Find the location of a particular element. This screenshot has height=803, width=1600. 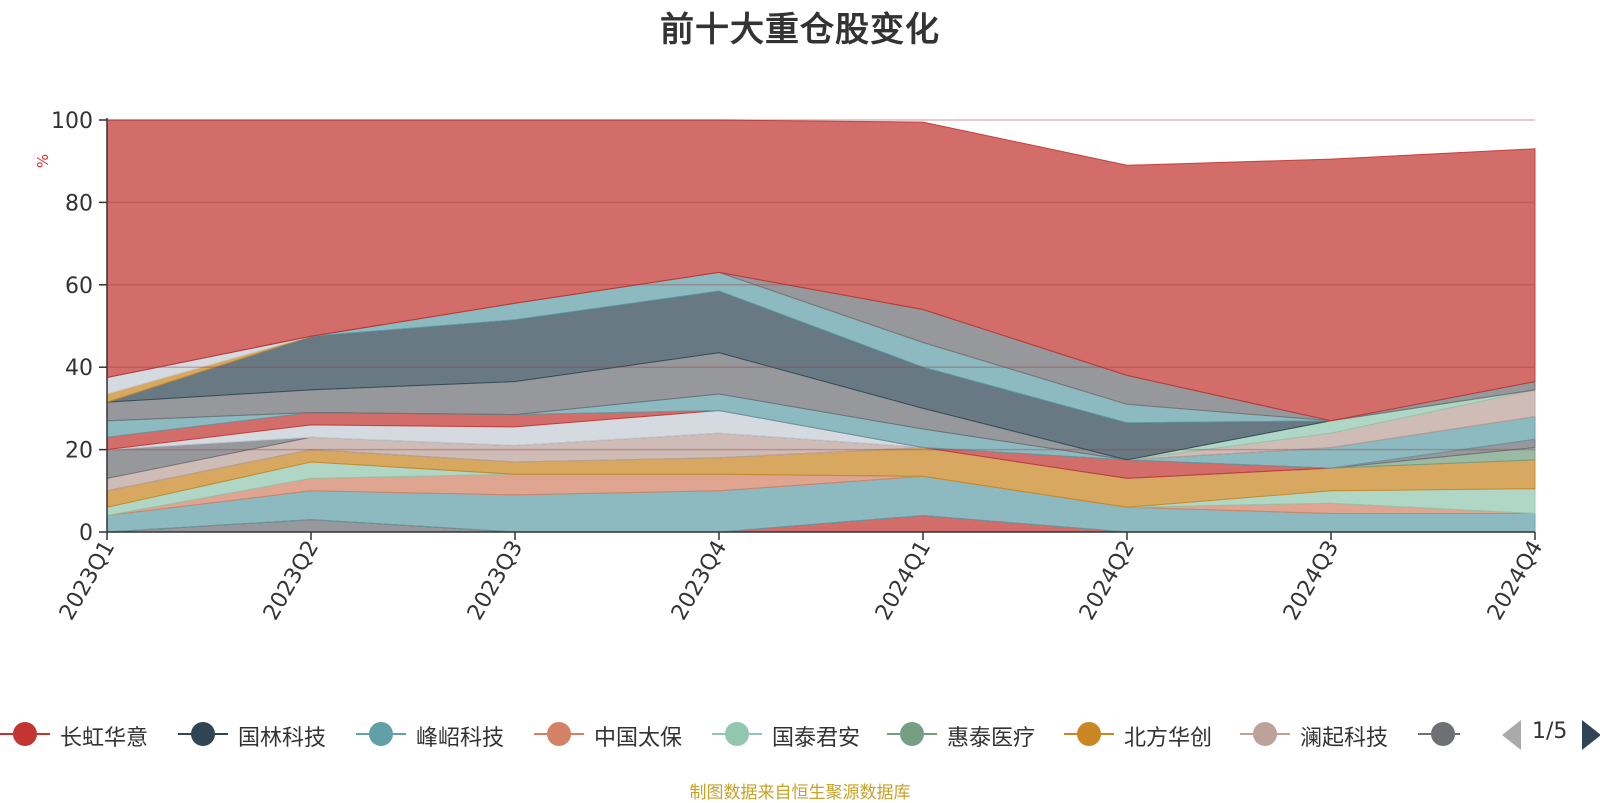

legend-label: 北方华创 is located at coordinates (1168, 738).